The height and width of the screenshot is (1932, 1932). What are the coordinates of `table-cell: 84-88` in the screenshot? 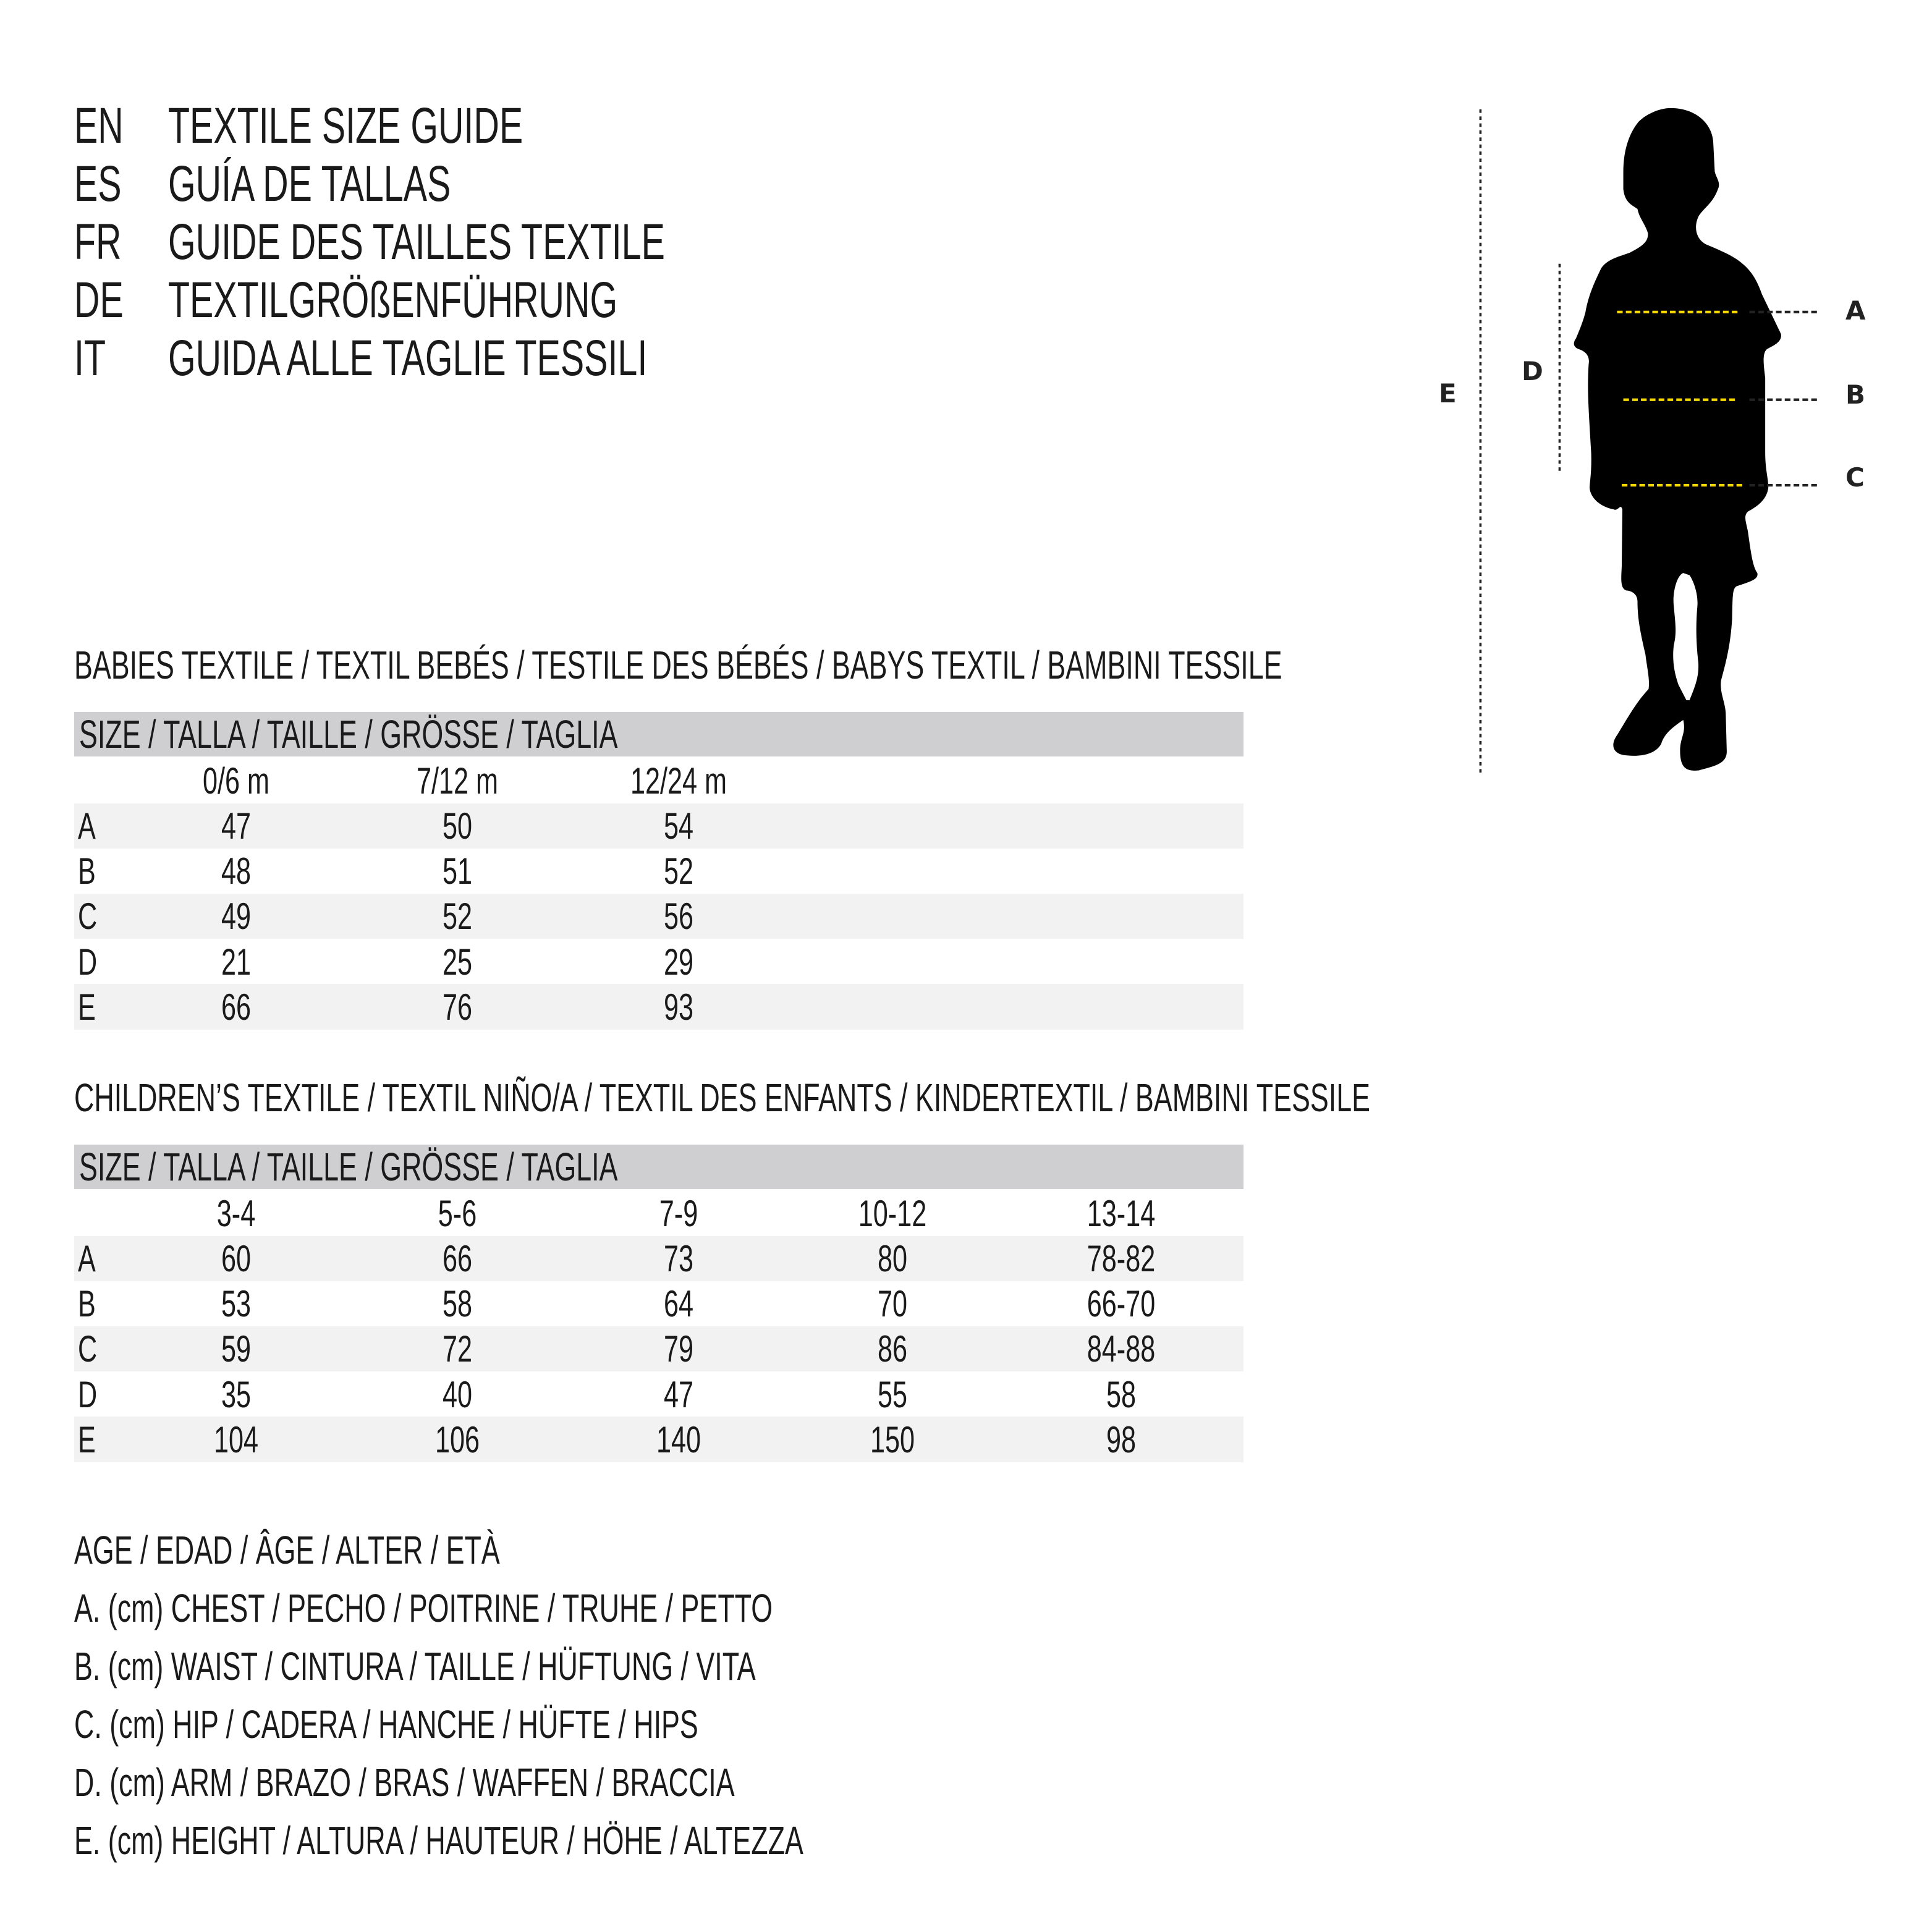 It's located at (1121, 1349).